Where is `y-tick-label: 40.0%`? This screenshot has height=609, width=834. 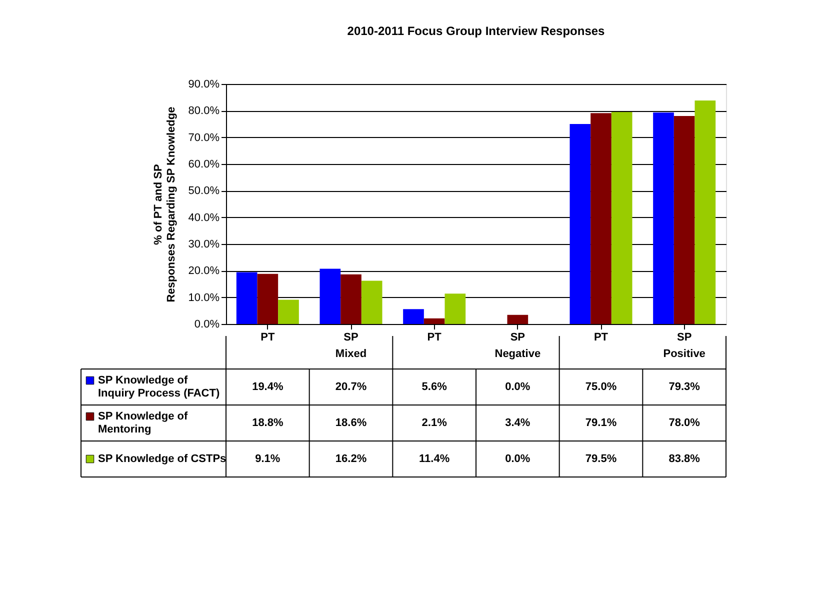 y-tick-label: 40.0% is located at coordinates (204, 218).